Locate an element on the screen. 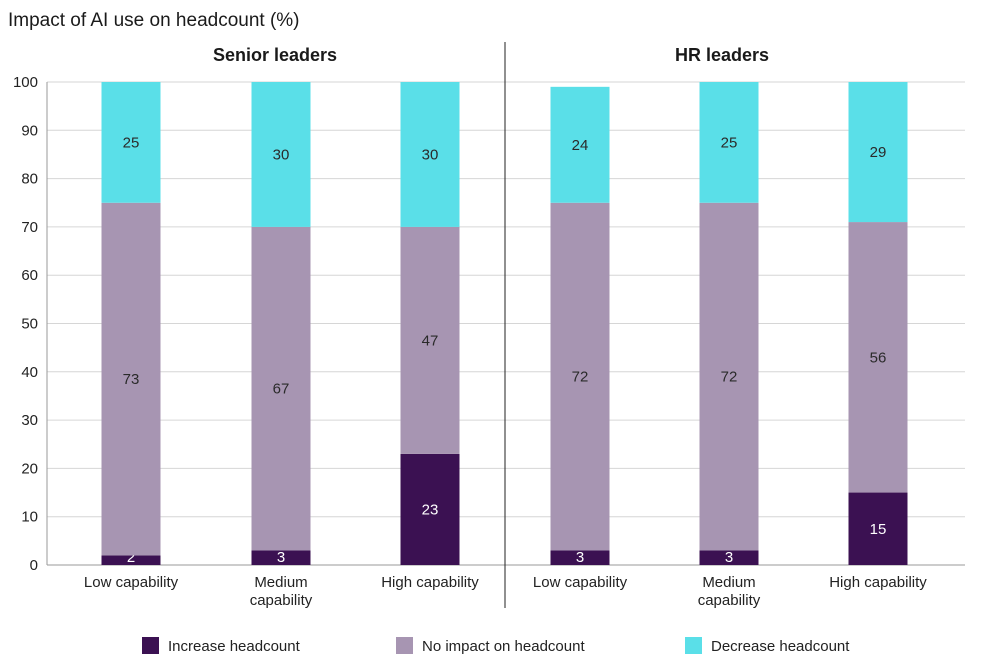  data-label: 2 is located at coordinates (131, 557).